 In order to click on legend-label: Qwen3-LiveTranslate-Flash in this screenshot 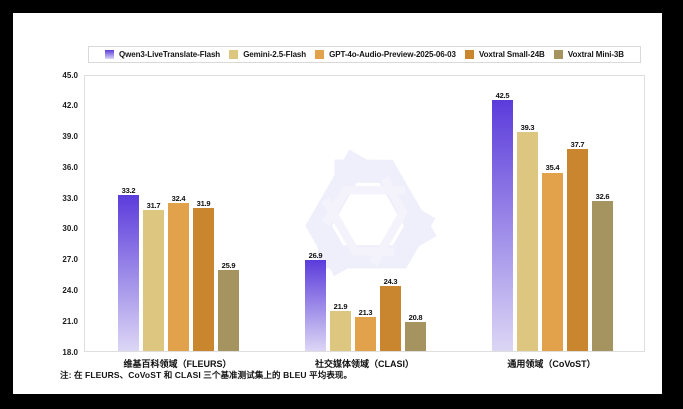, I will do `click(170, 54)`.